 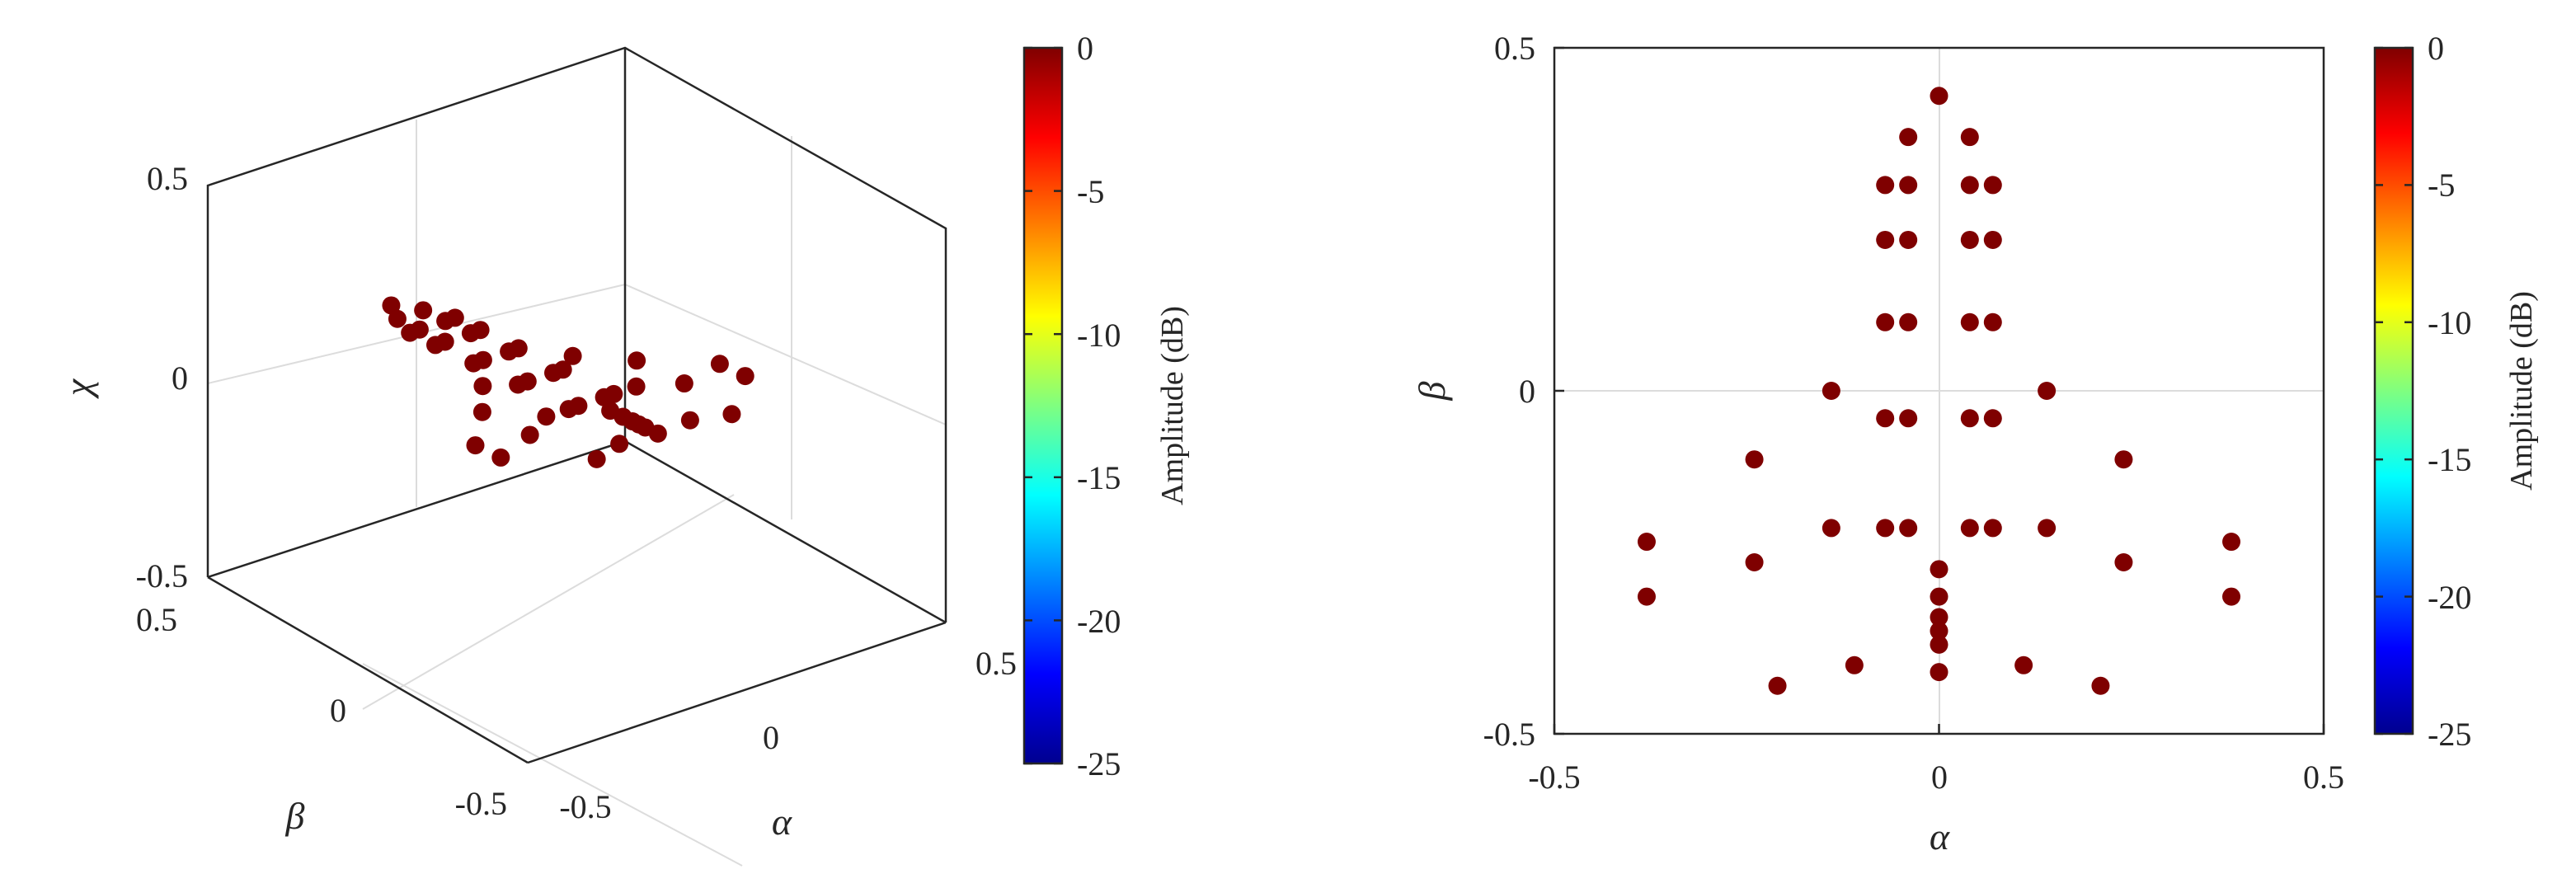 I want to click on colorbar-left-tick--25: -25, so click(x=1099, y=764).